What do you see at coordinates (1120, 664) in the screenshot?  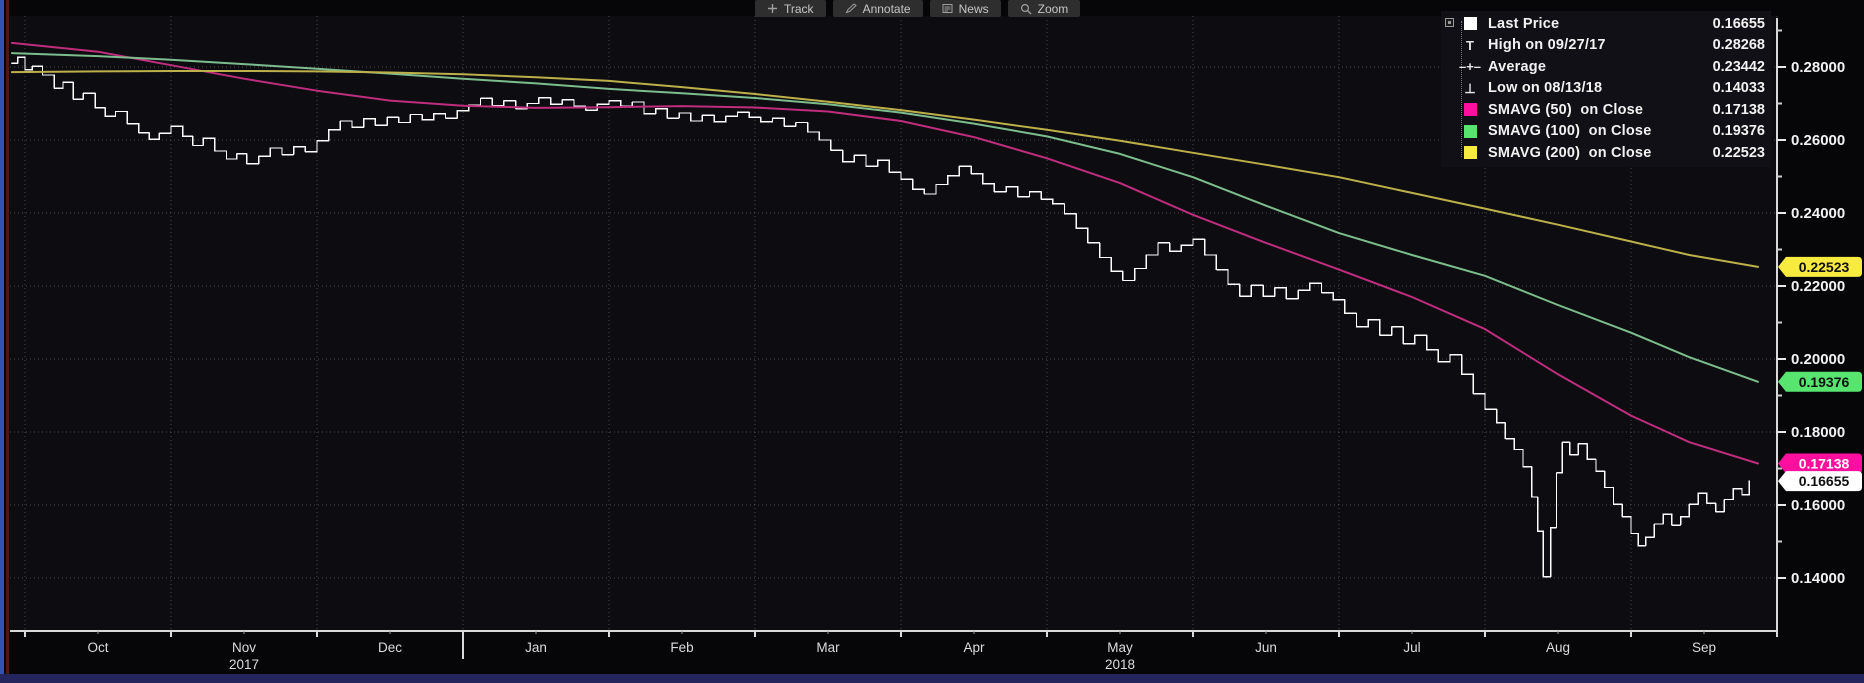 I see `x-axis-year-label: 2018` at bounding box center [1120, 664].